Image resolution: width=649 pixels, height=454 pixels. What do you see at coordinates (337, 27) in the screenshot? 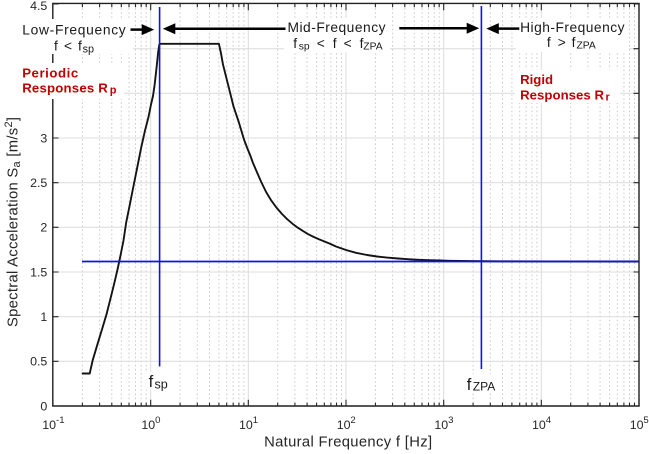
I see `svg-text: Mid-Frequency` at bounding box center [337, 27].